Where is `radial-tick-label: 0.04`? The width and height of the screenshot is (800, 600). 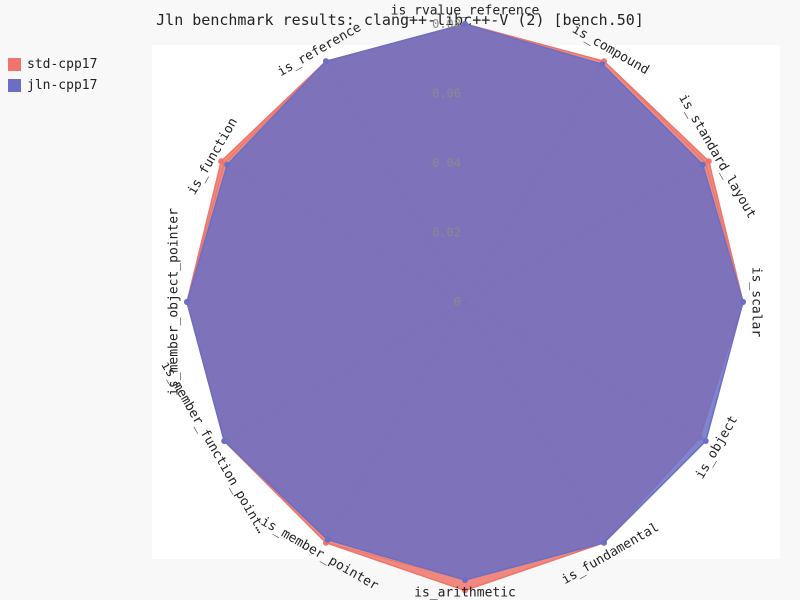
radial-tick-label: 0.04 is located at coordinates (446, 163).